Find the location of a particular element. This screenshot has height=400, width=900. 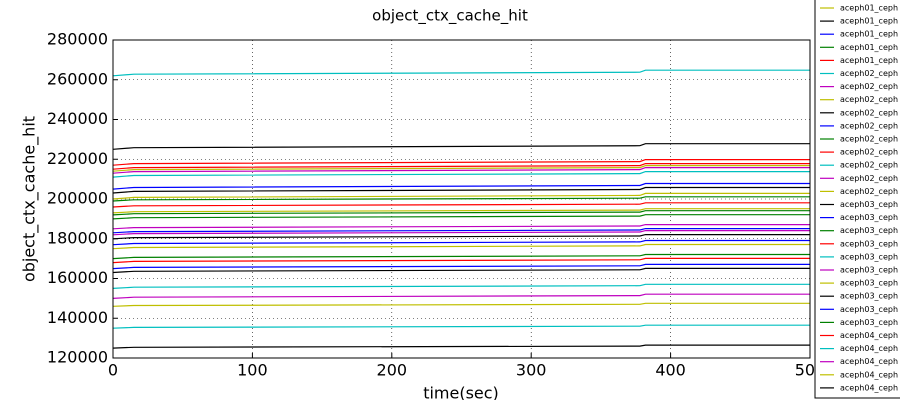

y-tick-label: 140000 is located at coordinates (77, 317).